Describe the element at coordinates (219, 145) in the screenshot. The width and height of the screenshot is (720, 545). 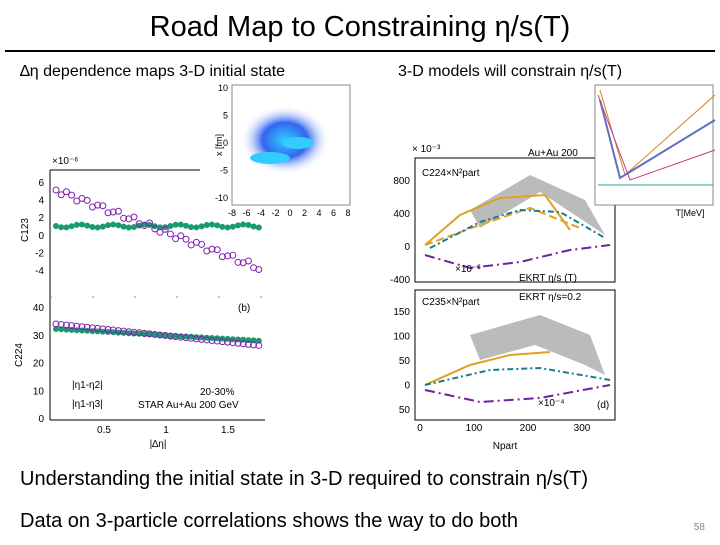
I see `label: x [fm]` at that location.